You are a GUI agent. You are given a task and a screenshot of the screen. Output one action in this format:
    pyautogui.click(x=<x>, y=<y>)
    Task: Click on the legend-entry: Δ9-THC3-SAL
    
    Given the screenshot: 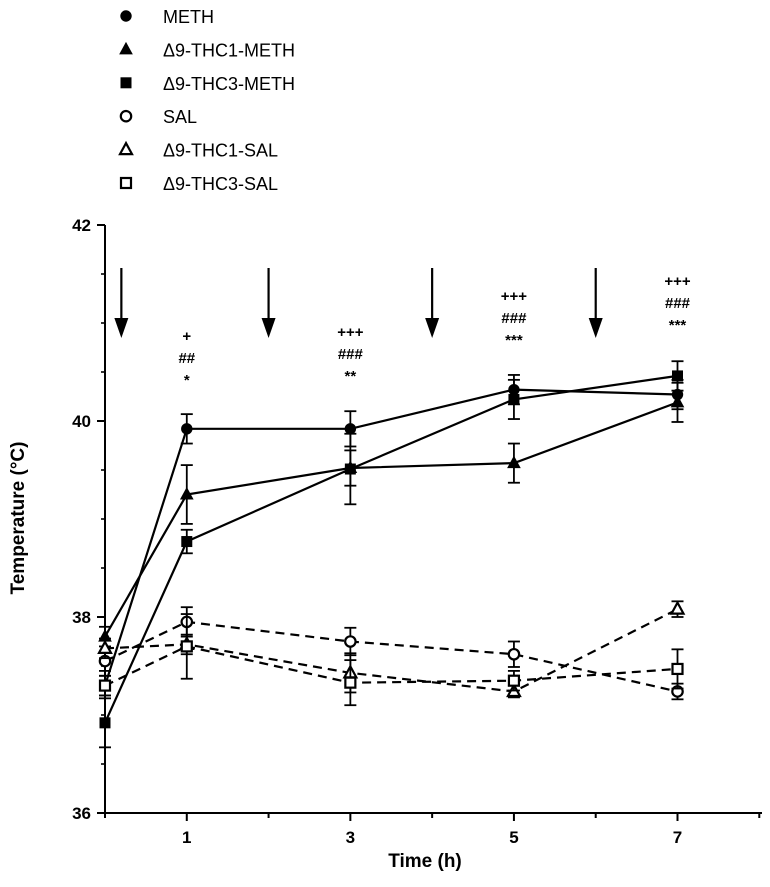 What is the action you would take?
    pyautogui.click(x=198, y=184)
    